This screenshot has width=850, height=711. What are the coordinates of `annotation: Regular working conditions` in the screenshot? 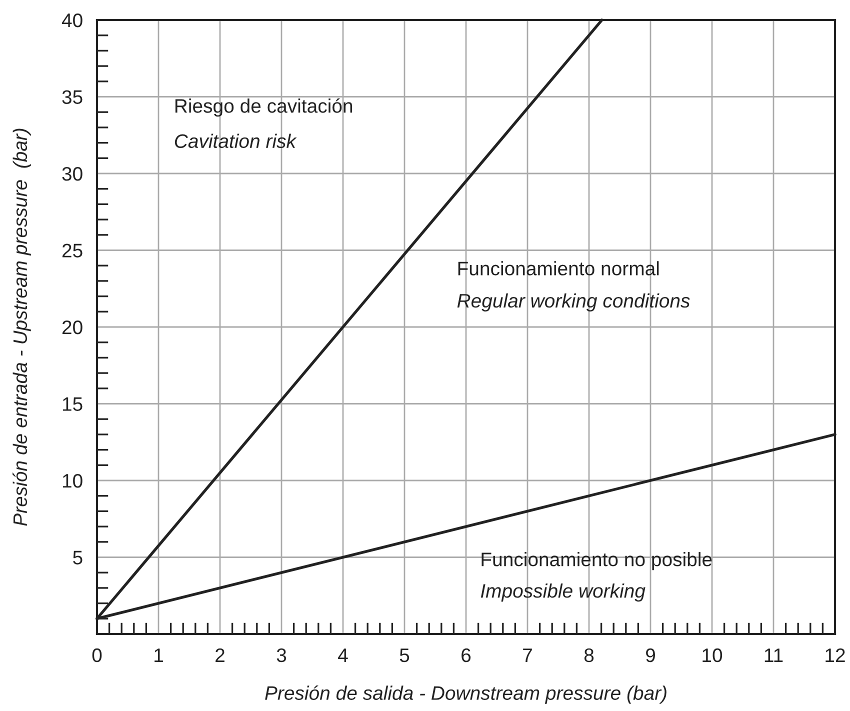 It's located at (573, 302).